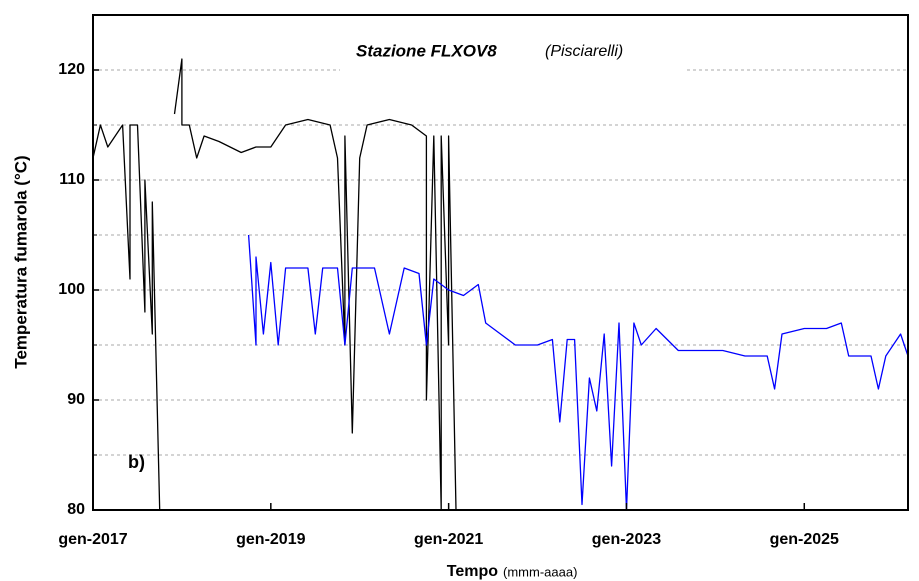  What do you see at coordinates (71, 289) in the screenshot?
I see `y-tick-label: 100` at bounding box center [71, 289].